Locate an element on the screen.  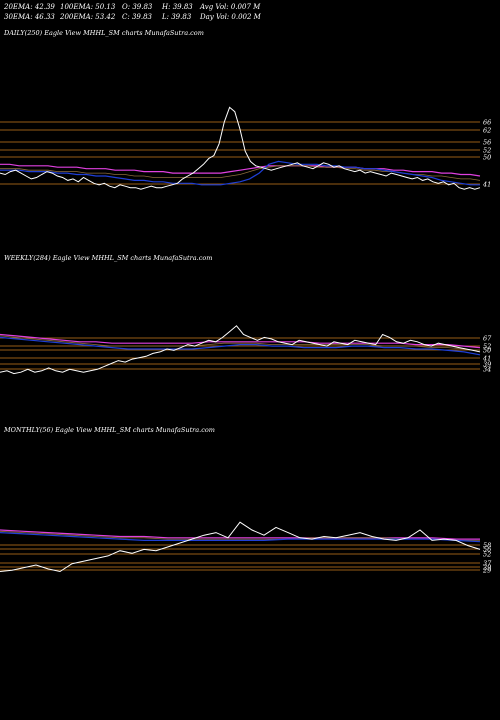
monthly-price-line is located at coordinates (240, 547).